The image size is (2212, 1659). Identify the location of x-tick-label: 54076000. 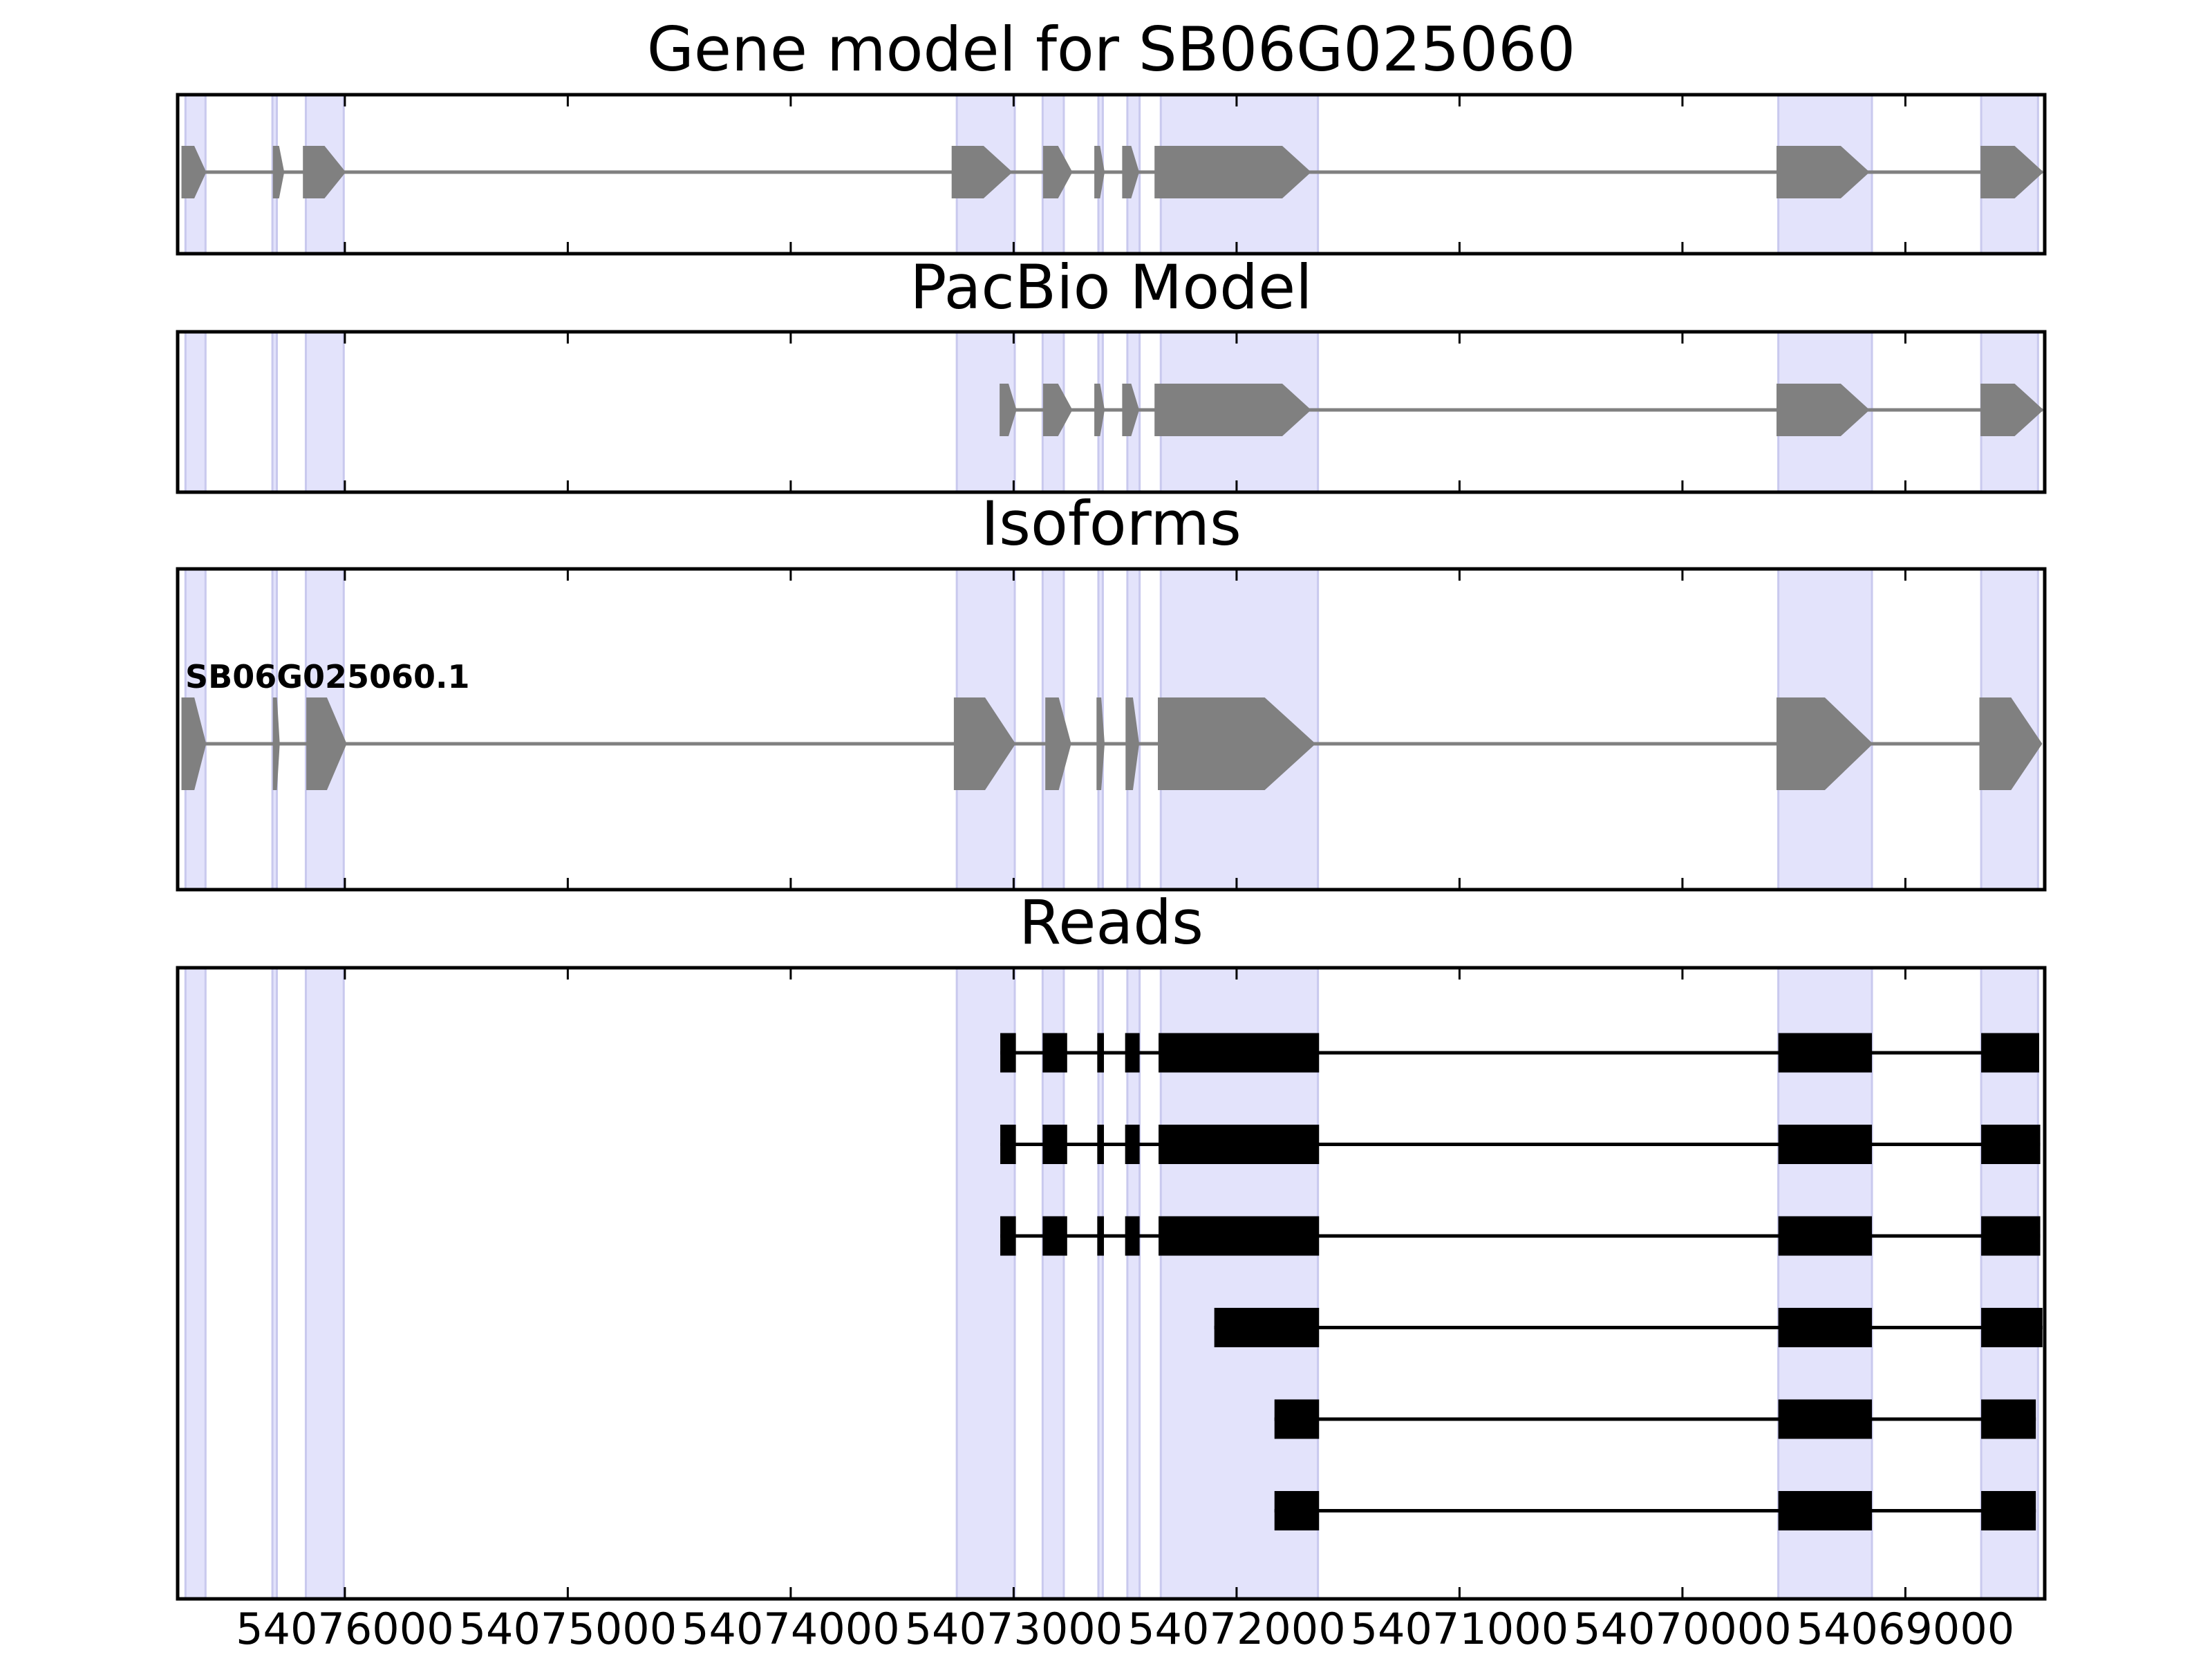
(345, 1629).